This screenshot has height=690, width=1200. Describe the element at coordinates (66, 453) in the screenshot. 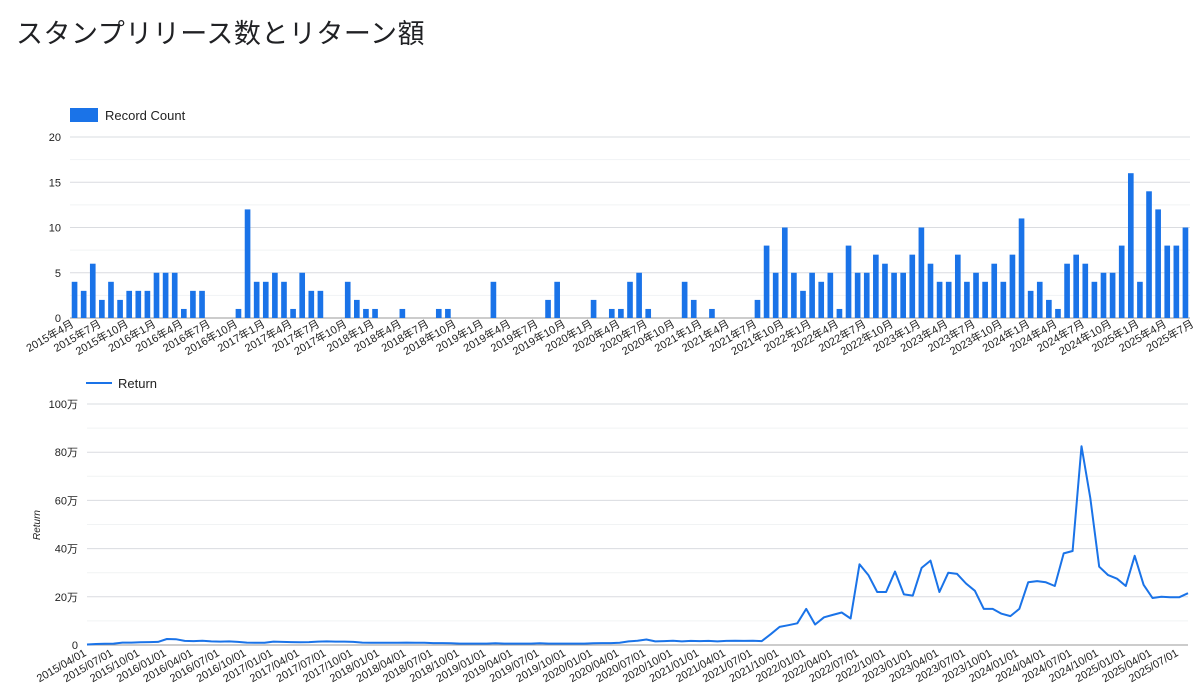

I see `y-tick-label: 80万` at that location.